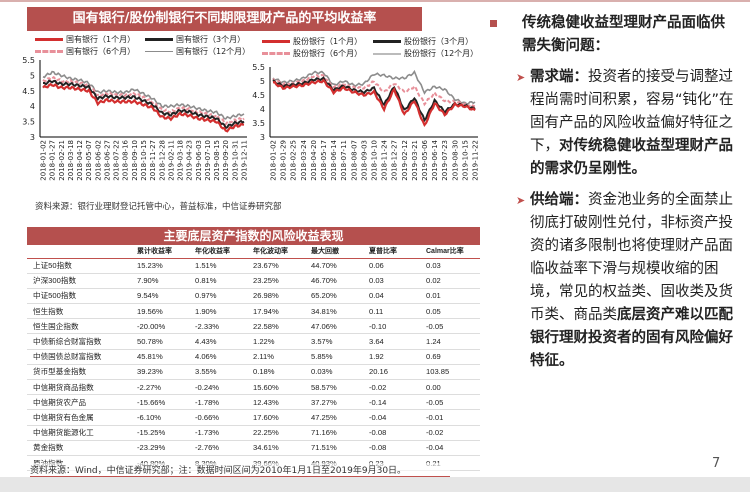  I want to click on table-row: 货币型基金指数 39.23% 3.55% 0.18% 0.03% 20.16 103.85, so click(253, 372).